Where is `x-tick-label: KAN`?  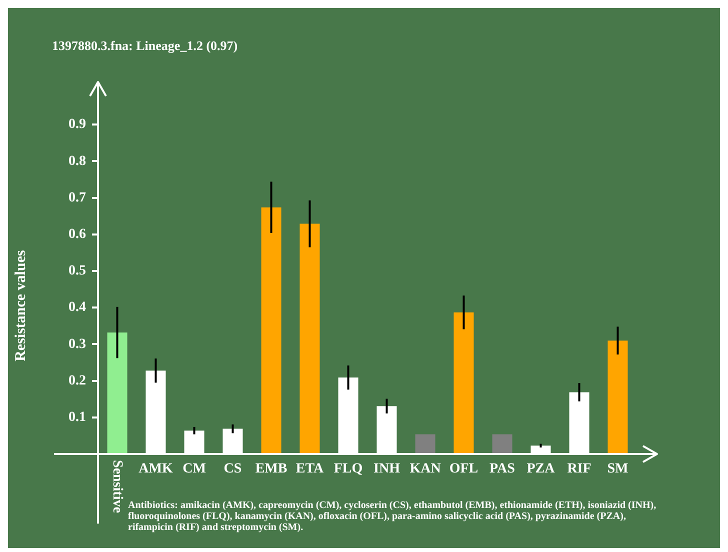 x-tick-label: KAN is located at coordinates (425, 469).